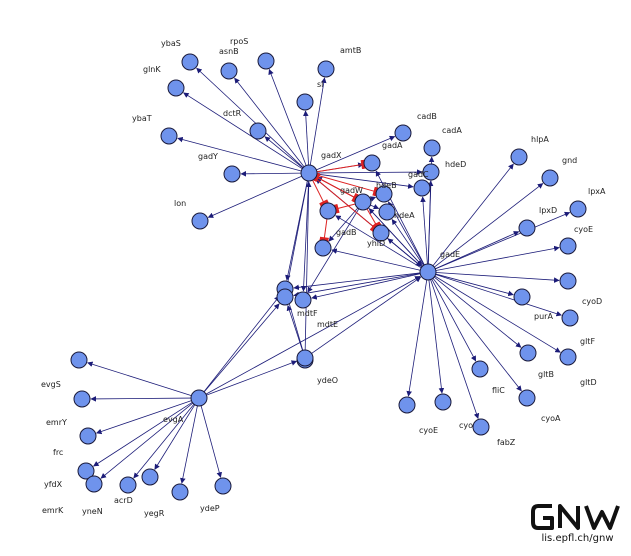 The image size is (631, 556). What do you see at coordinates (383, 156) in the screenshot?
I see `node-gadA: gadA` at bounding box center [383, 156].